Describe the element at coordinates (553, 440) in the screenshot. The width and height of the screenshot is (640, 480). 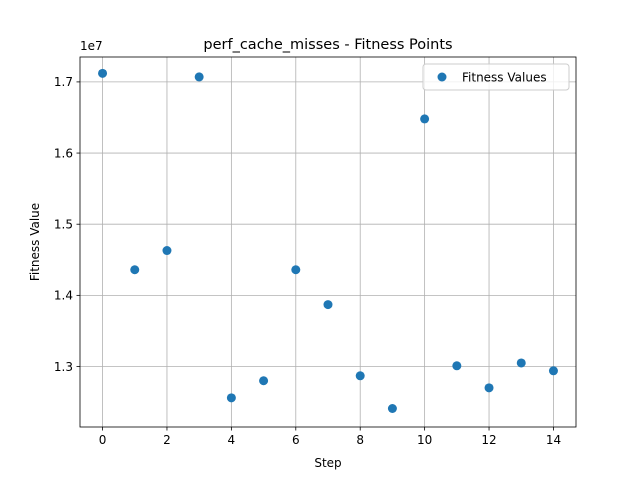
I see `x-tick-label: 14` at that location.